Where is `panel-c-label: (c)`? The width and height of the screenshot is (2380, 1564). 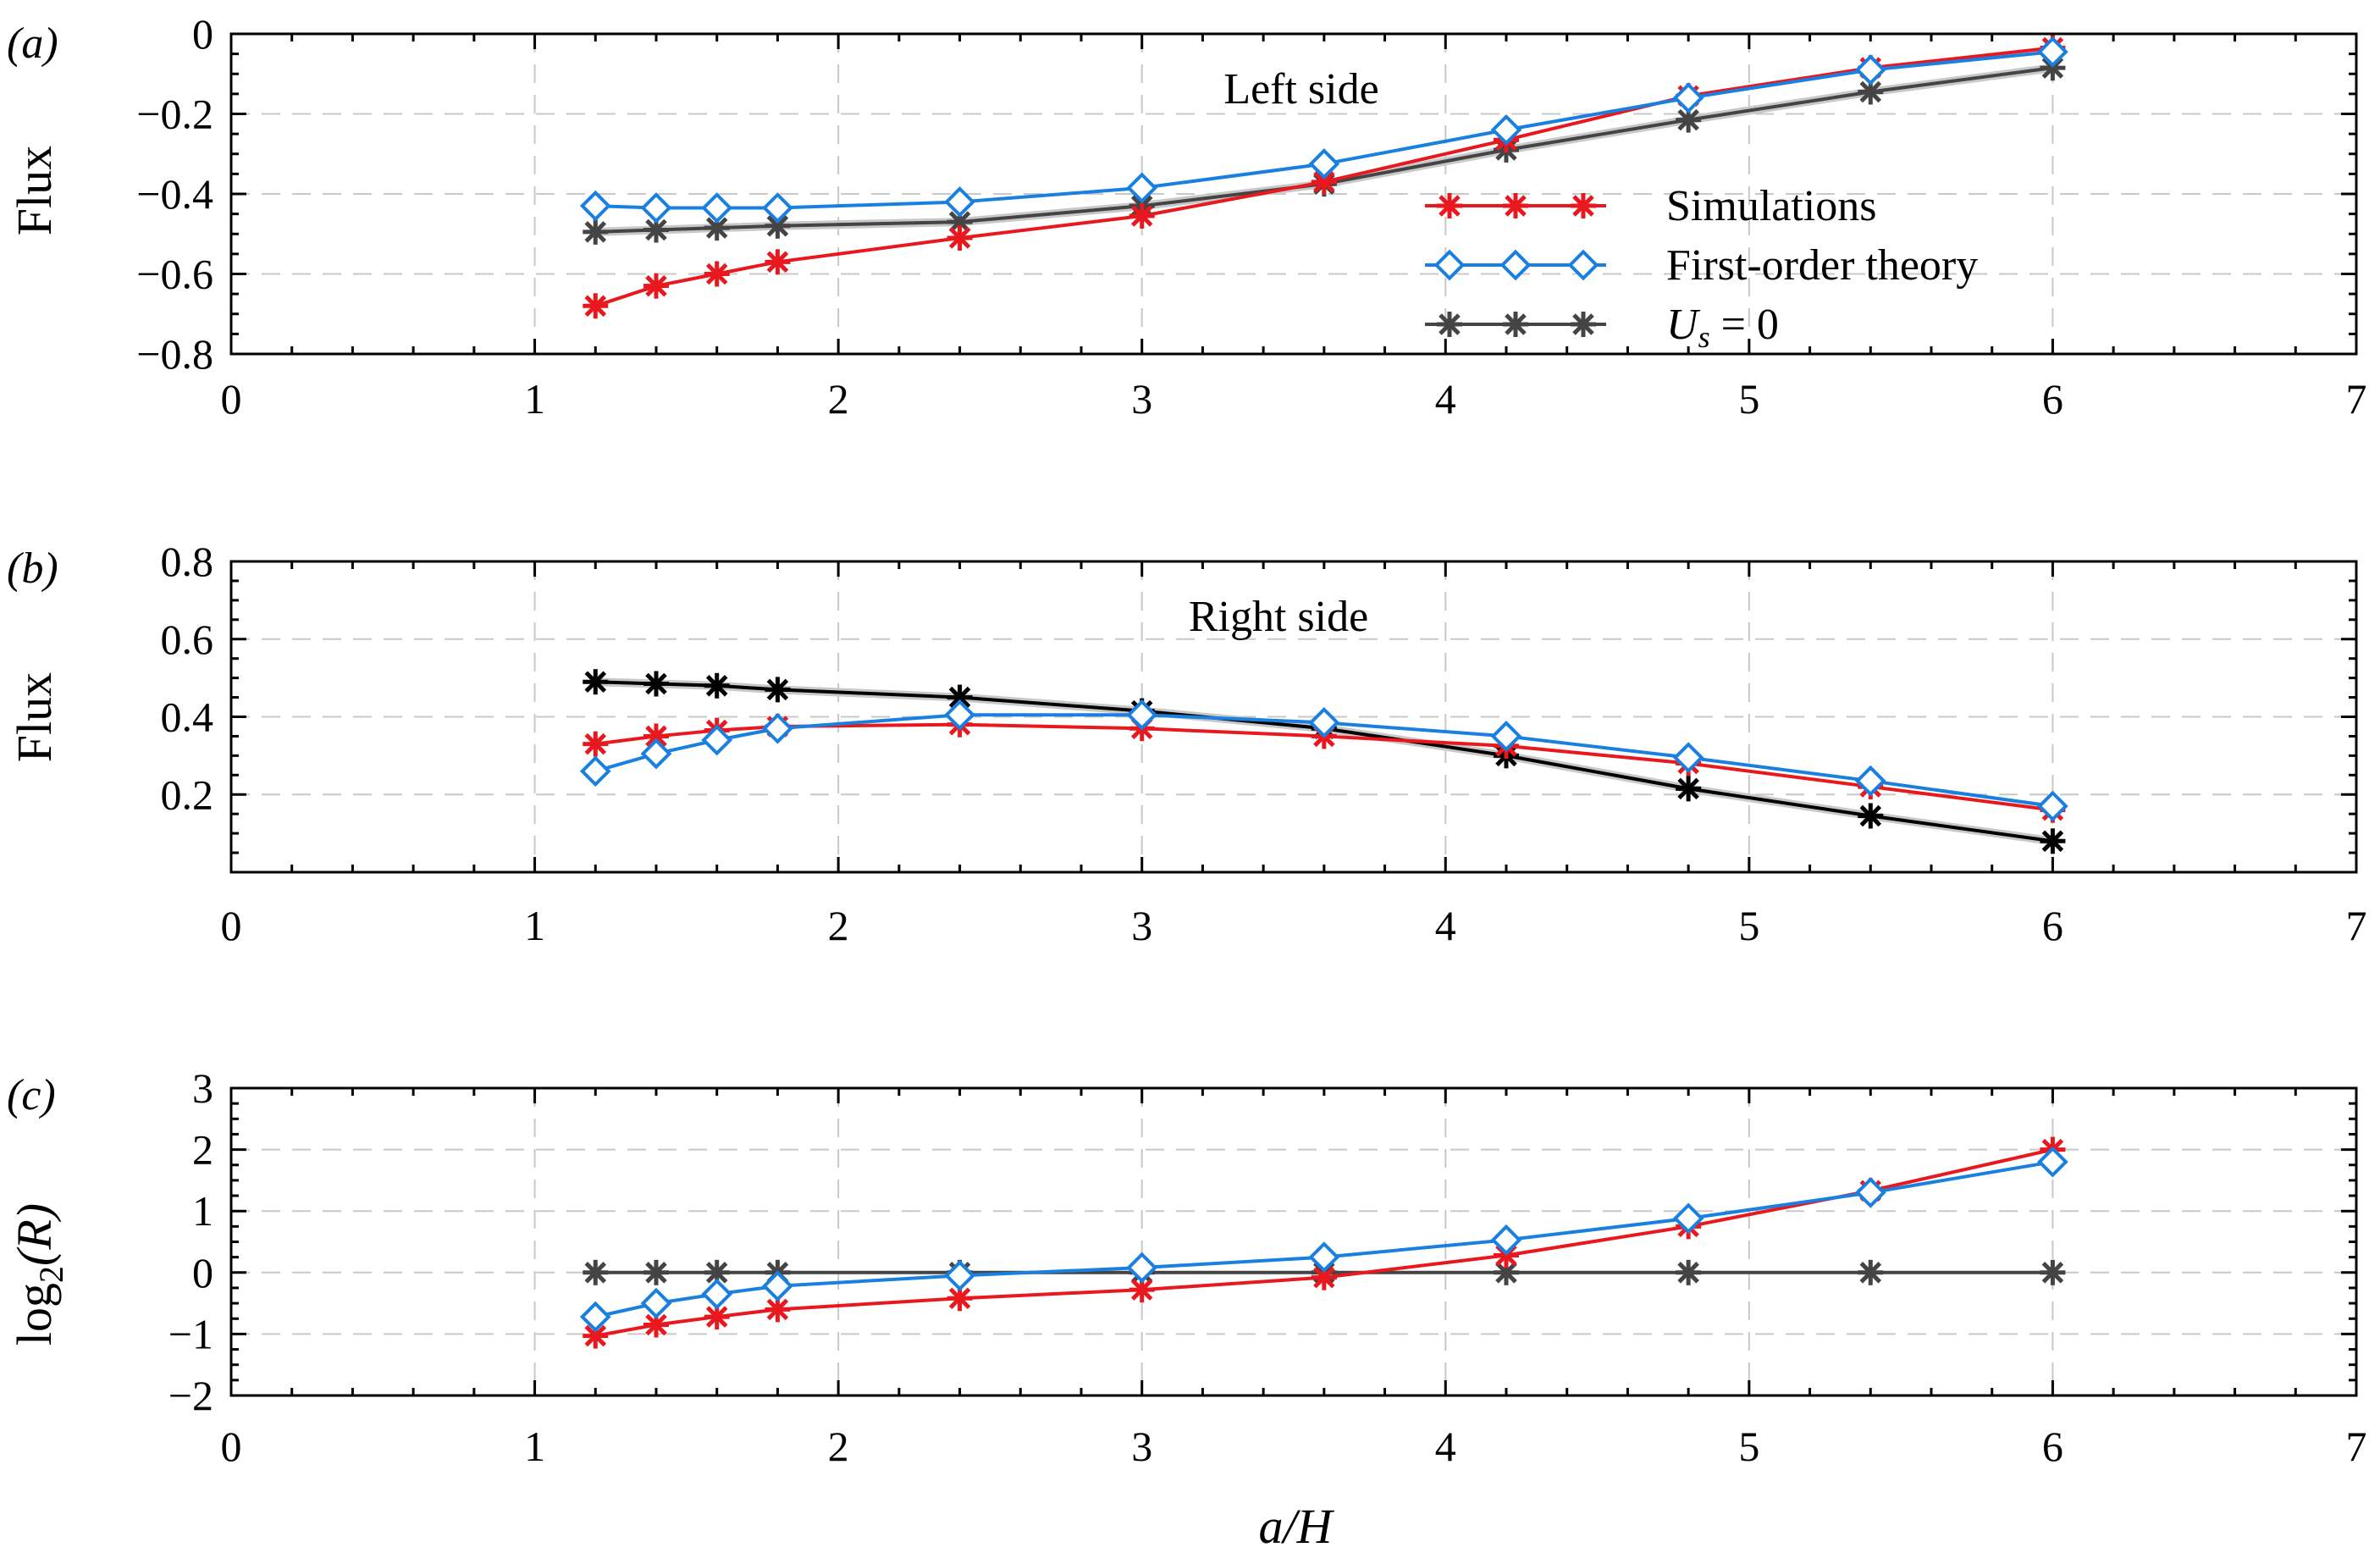
panel-c-label: (c) is located at coordinates (31, 1095).